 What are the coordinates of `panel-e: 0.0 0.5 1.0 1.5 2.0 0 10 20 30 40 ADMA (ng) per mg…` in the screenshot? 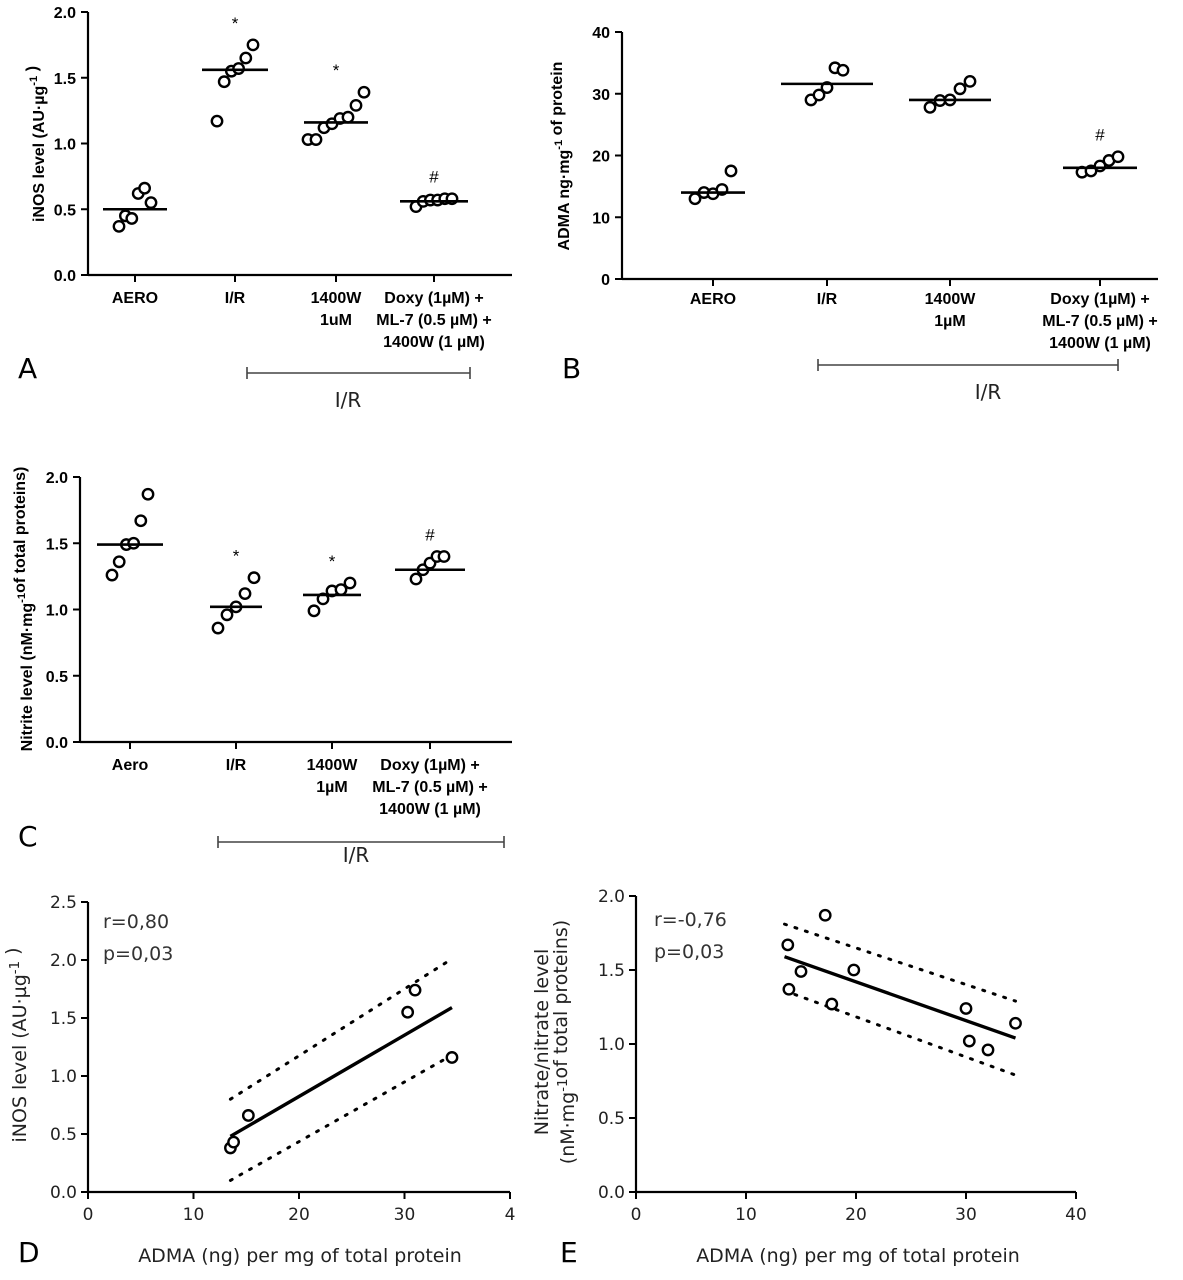 It's located at (809, 1078).